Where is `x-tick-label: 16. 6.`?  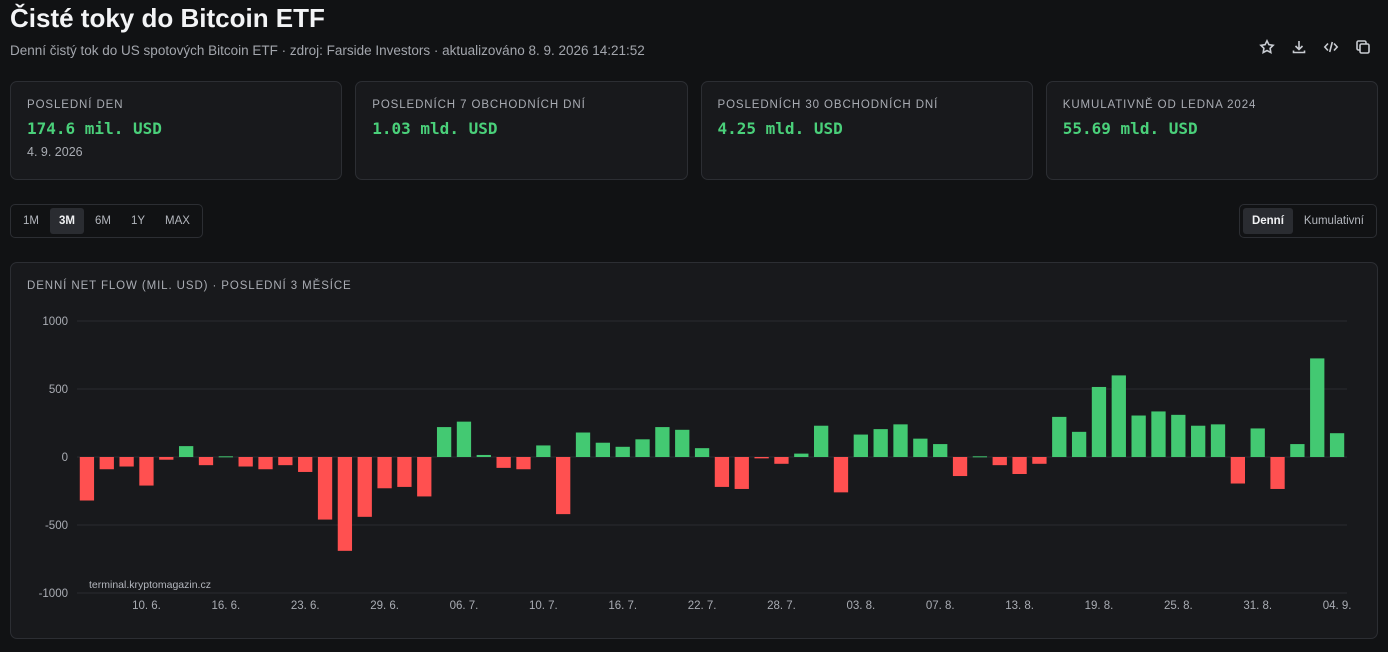 x-tick-label: 16. 6. is located at coordinates (225, 606).